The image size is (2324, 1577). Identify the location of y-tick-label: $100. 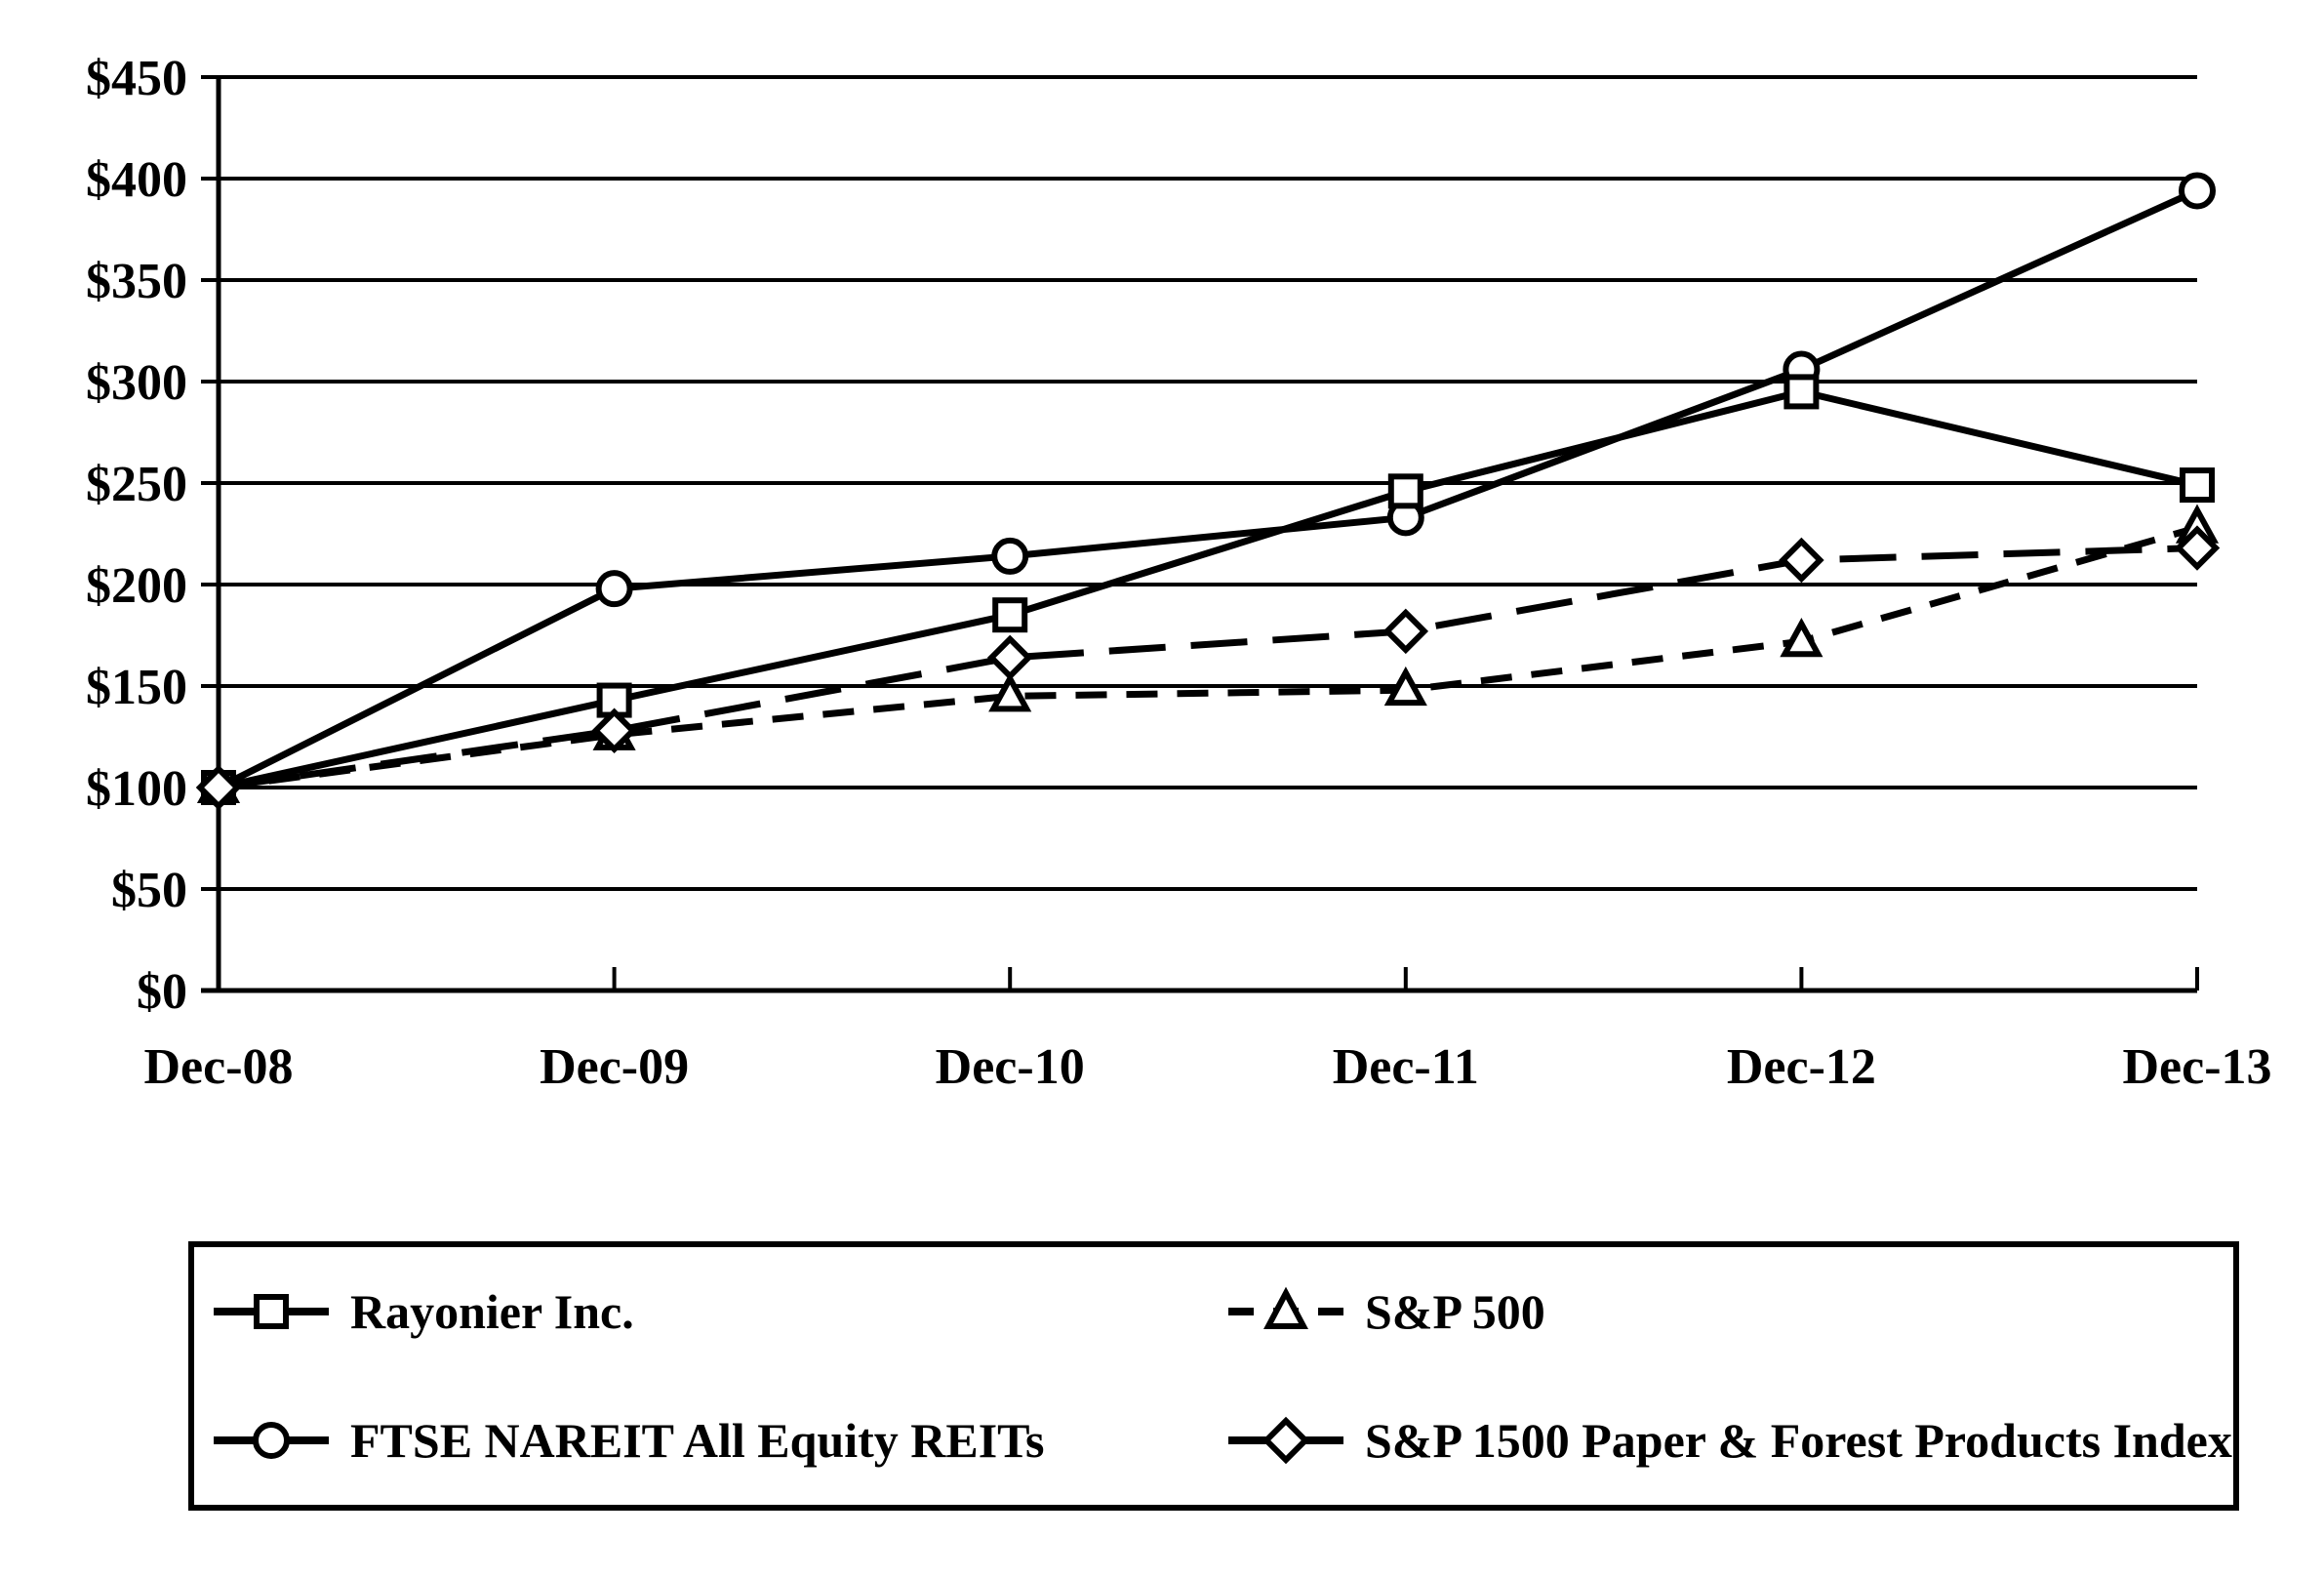
(136, 789).